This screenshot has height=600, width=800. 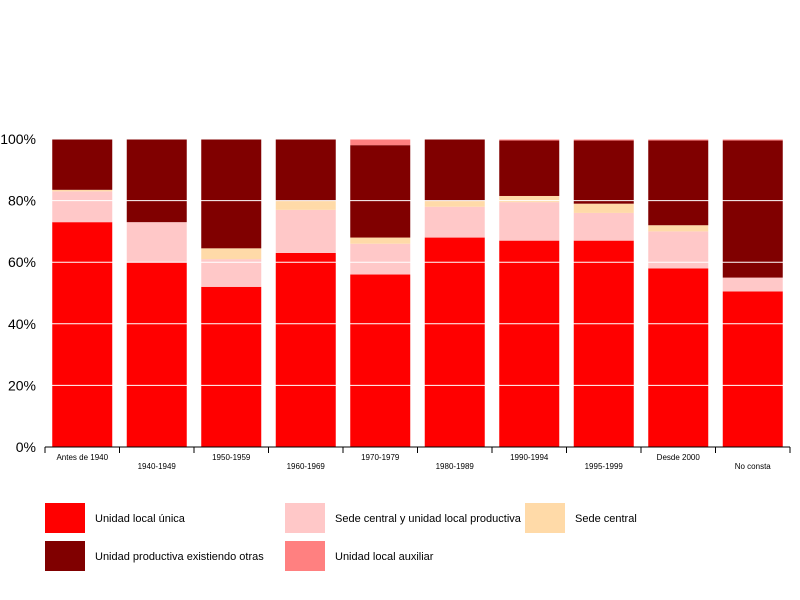 I want to click on legend-label: Unidad local auxiliar, so click(x=384, y=557).